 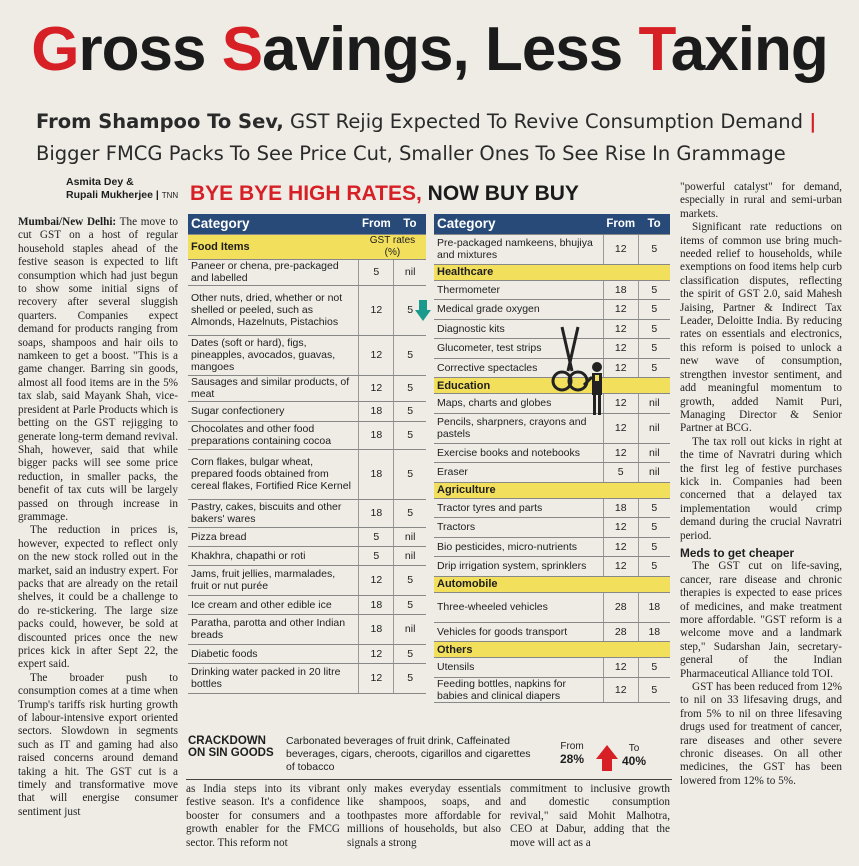 I want to click on divider, so click(x=429, y=779).